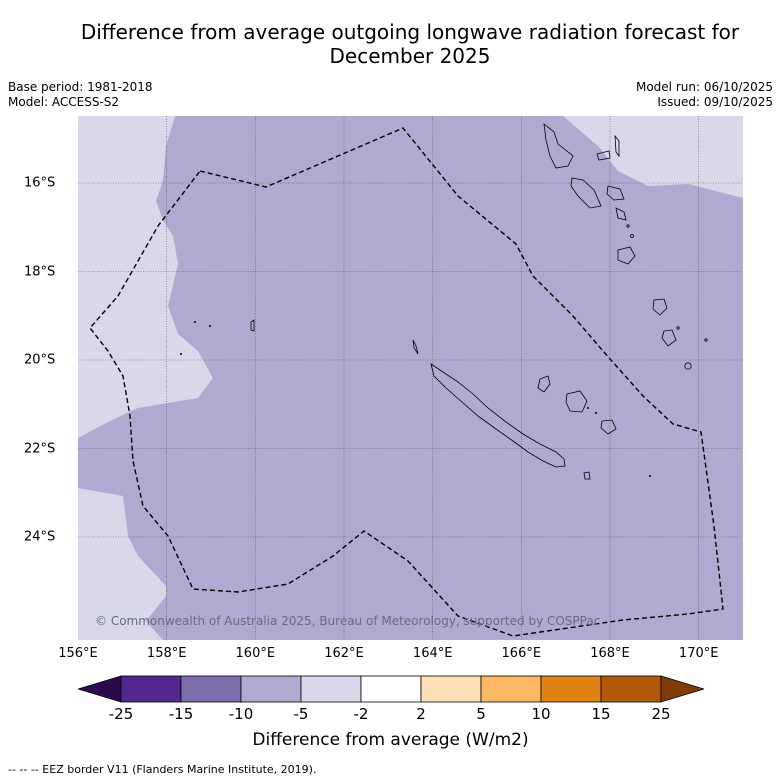  I want to click on cb-tick-minus25: -25, so click(121, 714).